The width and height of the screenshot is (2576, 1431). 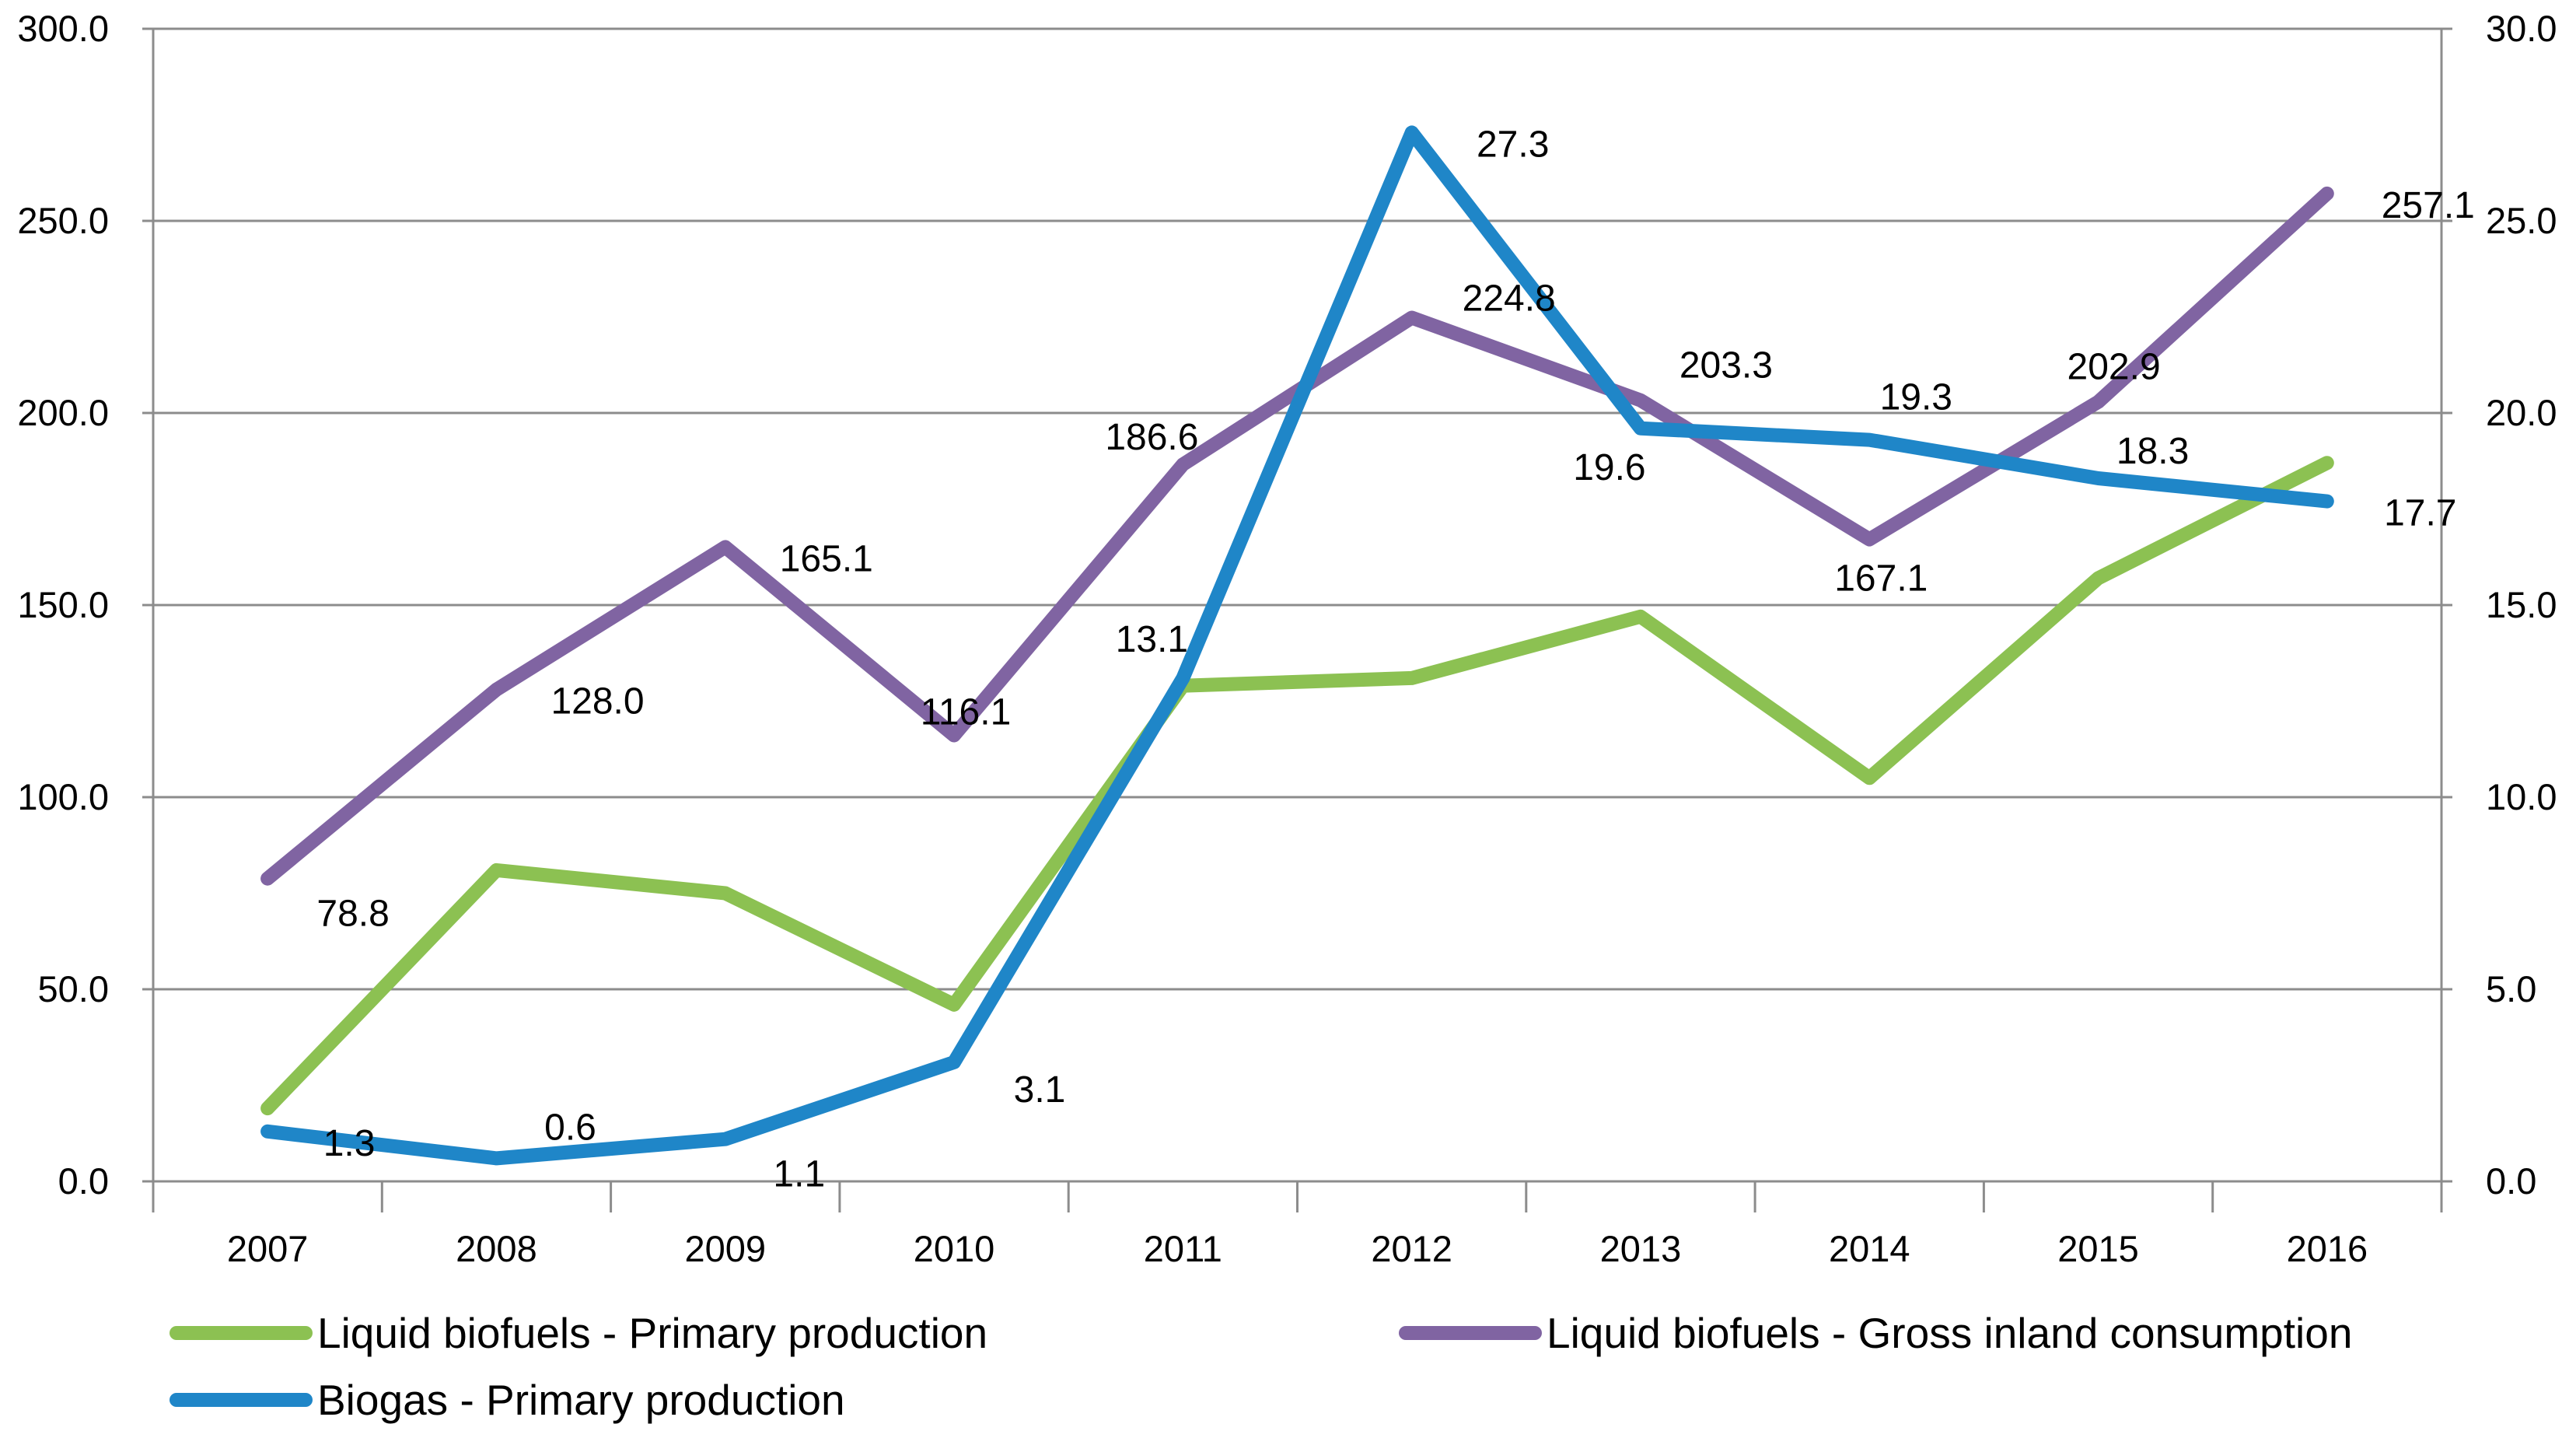 What do you see at coordinates (581, 1400) in the screenshot?
I see `legend-label: Biogas - Primary production` at bounding box center [581, 1400].